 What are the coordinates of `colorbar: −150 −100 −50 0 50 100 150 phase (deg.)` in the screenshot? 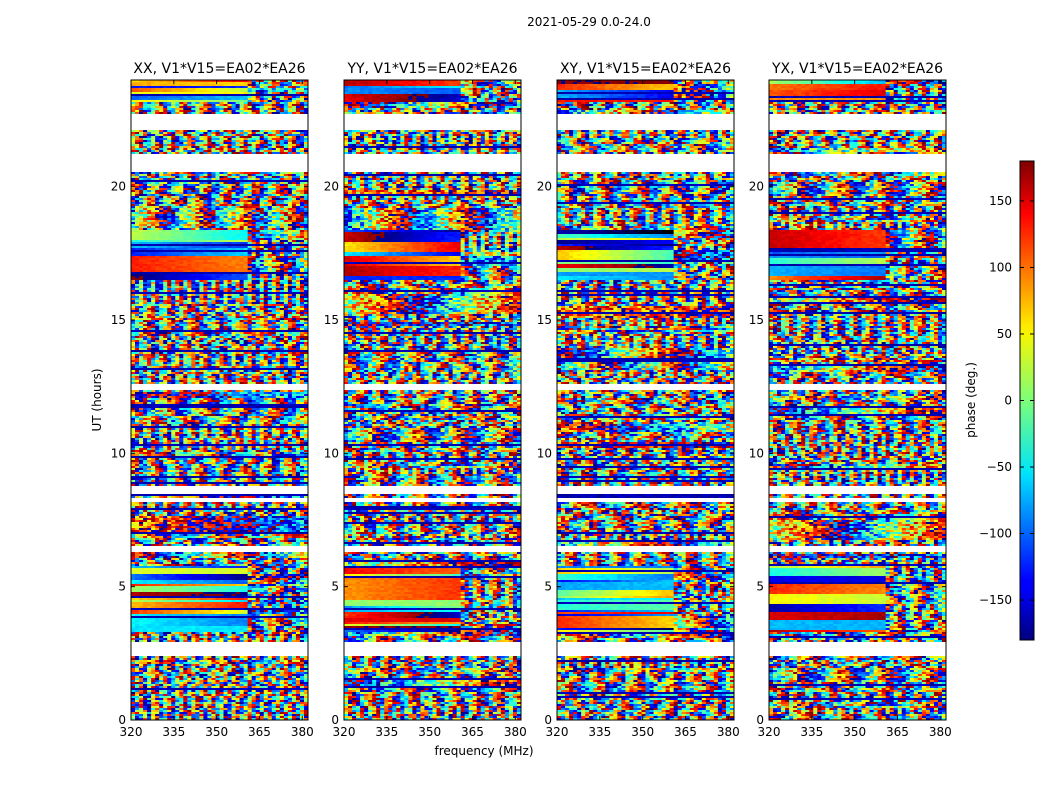 It's located at (999, 400).